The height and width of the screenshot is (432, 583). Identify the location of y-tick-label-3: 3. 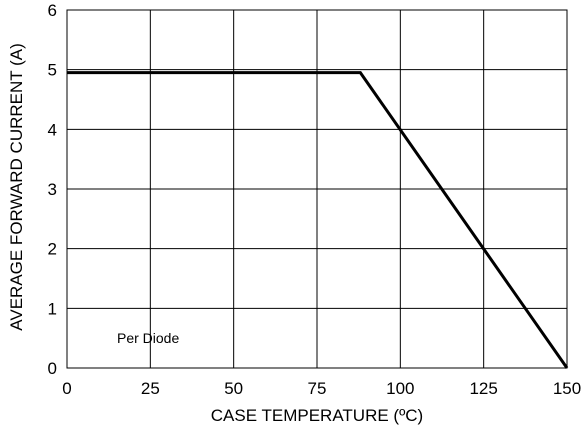
(52, 189).